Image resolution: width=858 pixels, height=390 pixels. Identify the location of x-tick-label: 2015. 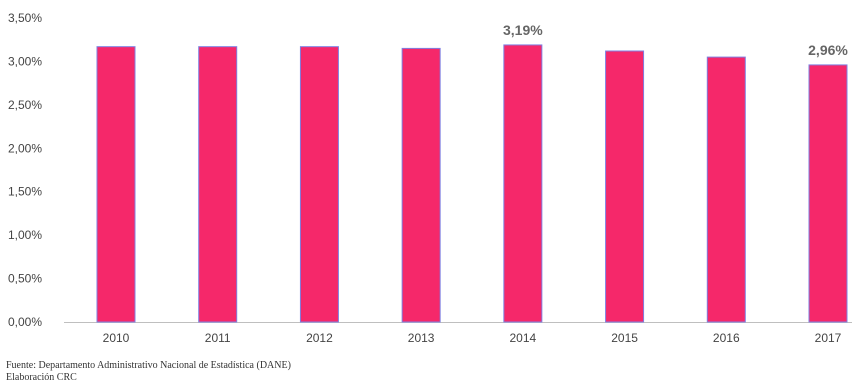
(624, 338).